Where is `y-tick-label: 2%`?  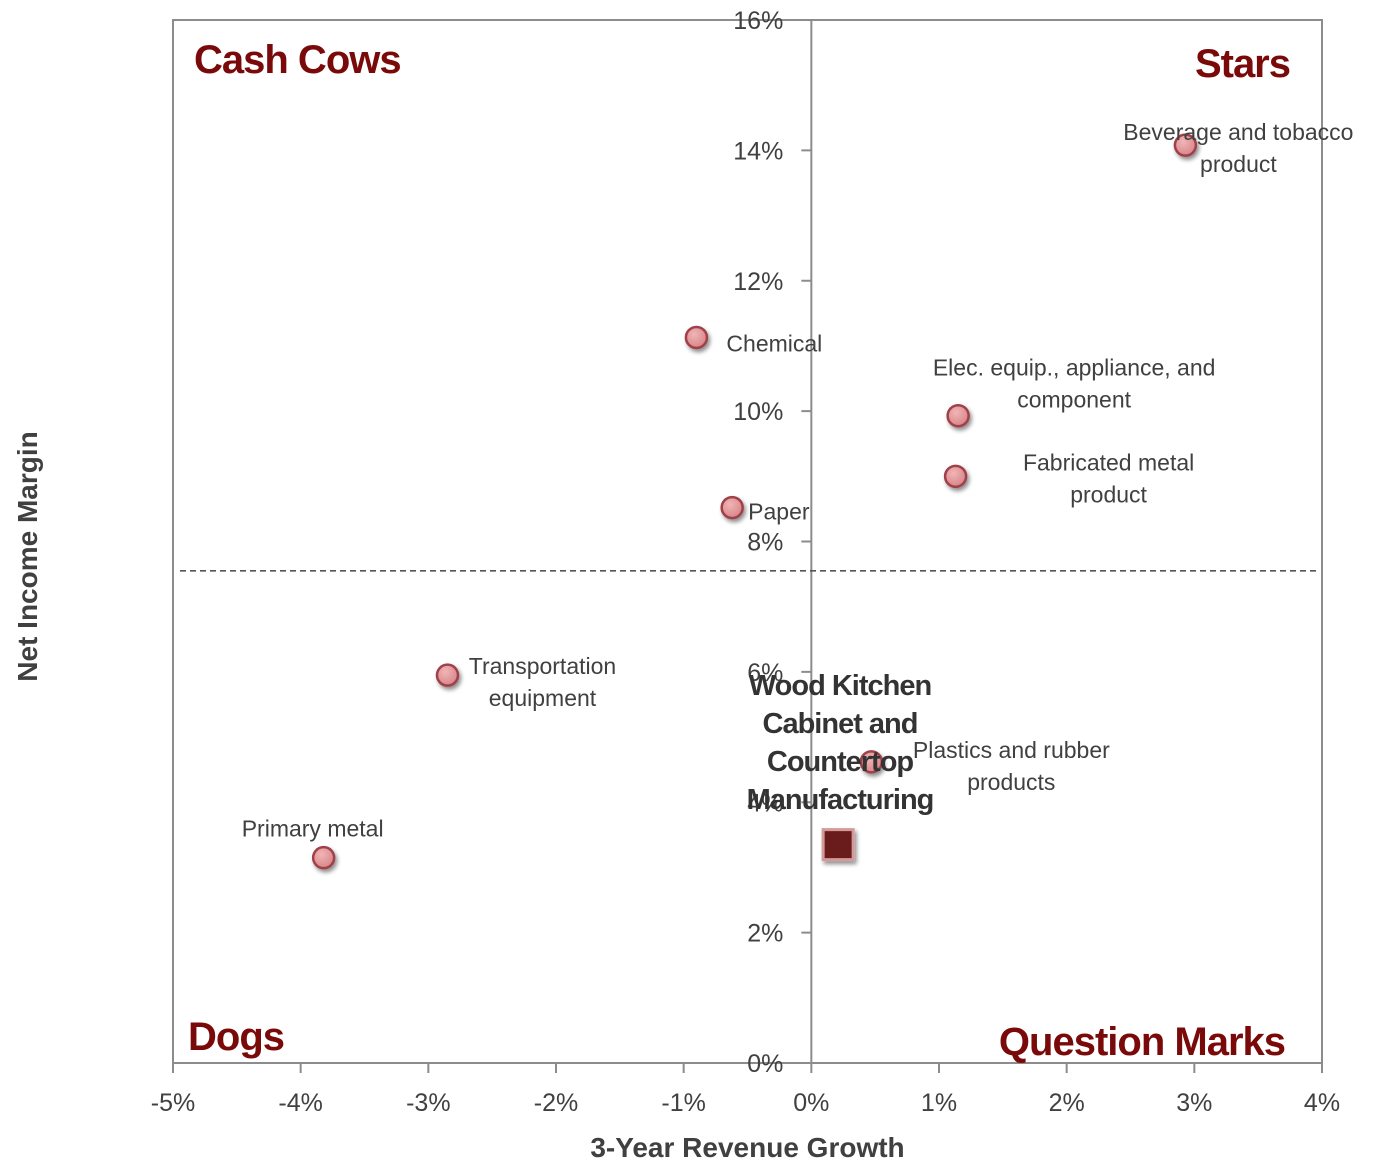
y-tick-label: 2% is located at coordinates (765, 934).